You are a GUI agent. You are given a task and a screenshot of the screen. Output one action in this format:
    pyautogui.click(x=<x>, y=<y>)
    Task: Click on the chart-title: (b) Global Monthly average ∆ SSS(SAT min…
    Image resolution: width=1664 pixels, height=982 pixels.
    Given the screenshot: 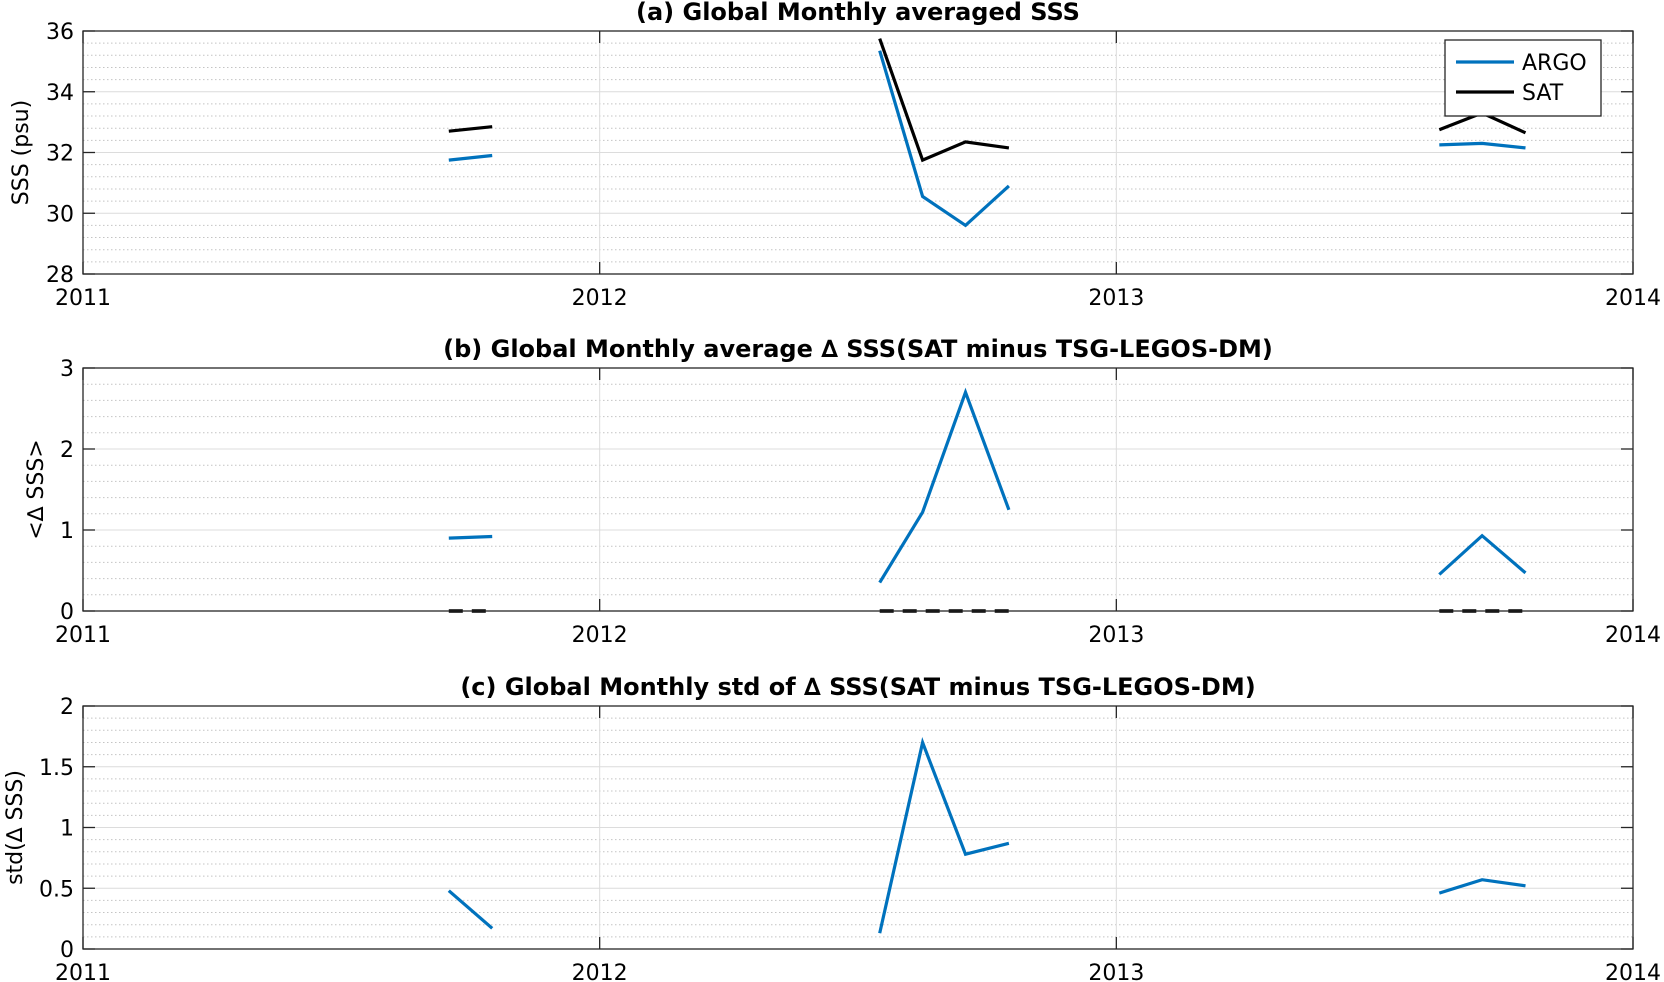 What is the action you would take?
    pyautogui.click(x=858, y=349)
    